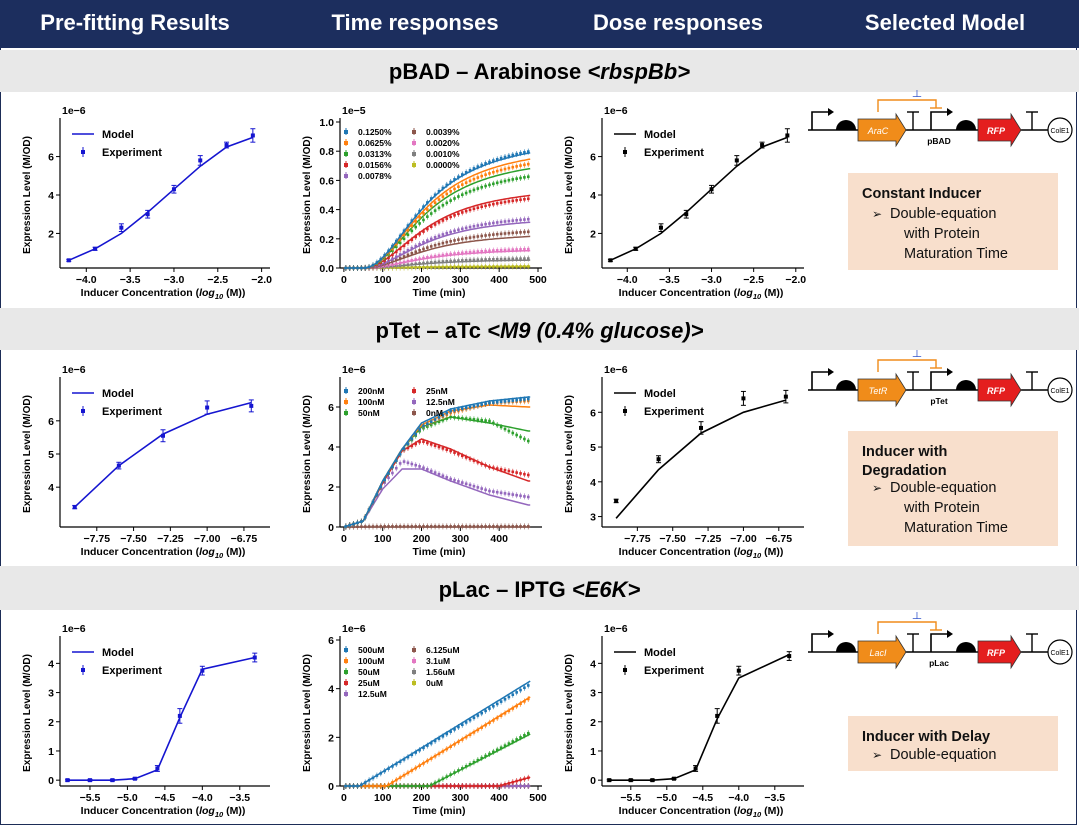  Describe the element at coordinates (369, 683) in the screenshot. I see `legend-label: 25uM` at that location.